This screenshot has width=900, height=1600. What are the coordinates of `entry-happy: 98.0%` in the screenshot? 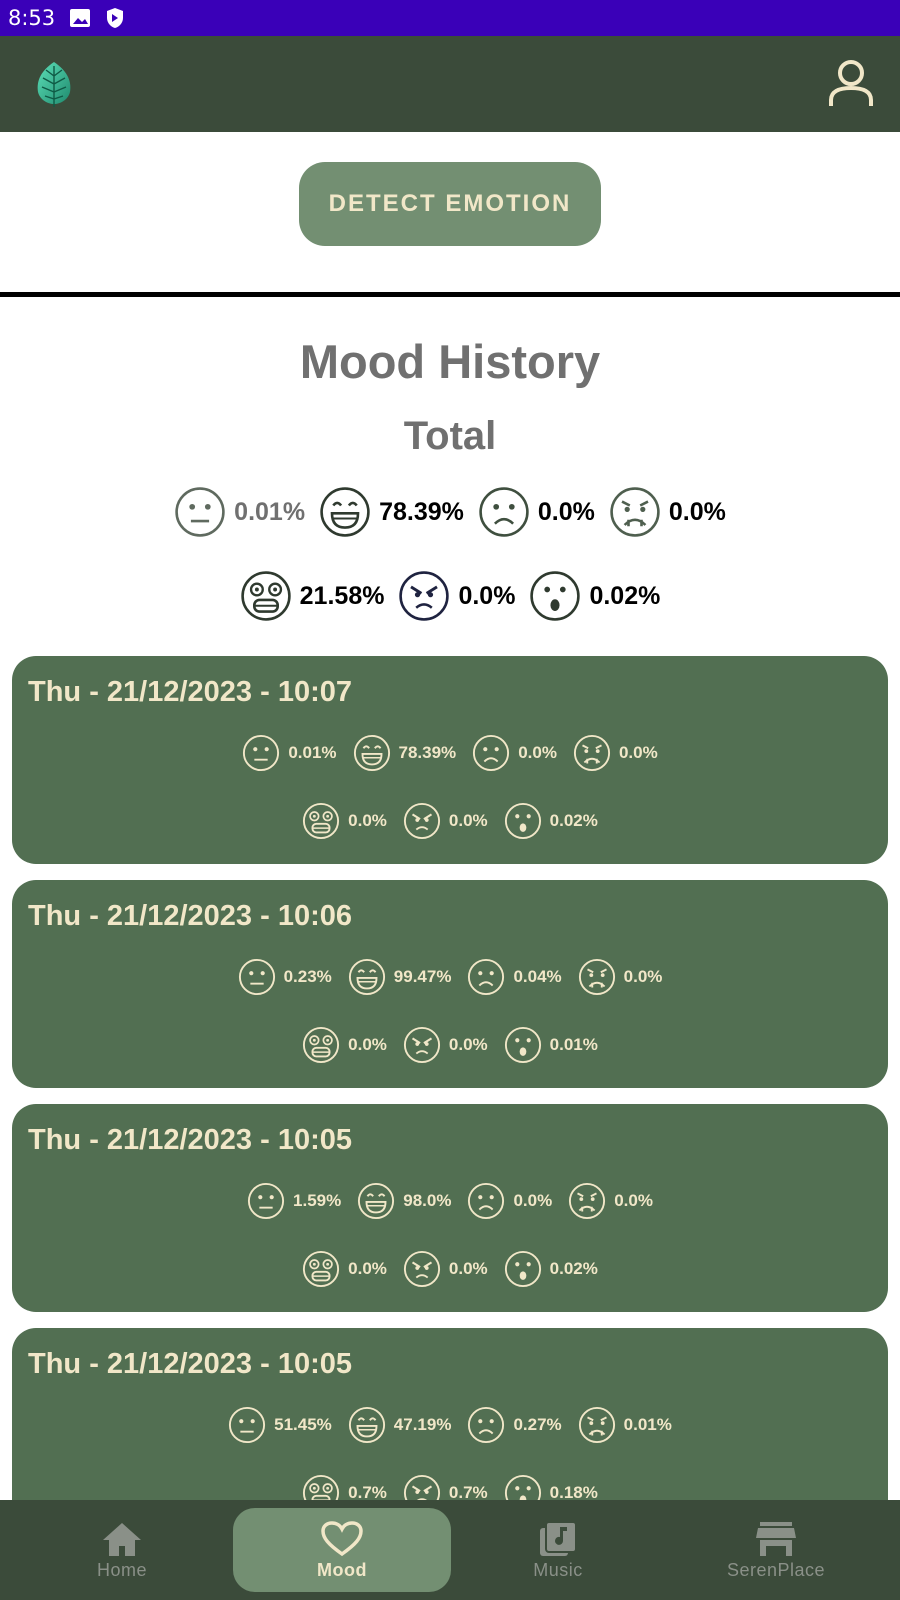 It's located at (404, 1201).